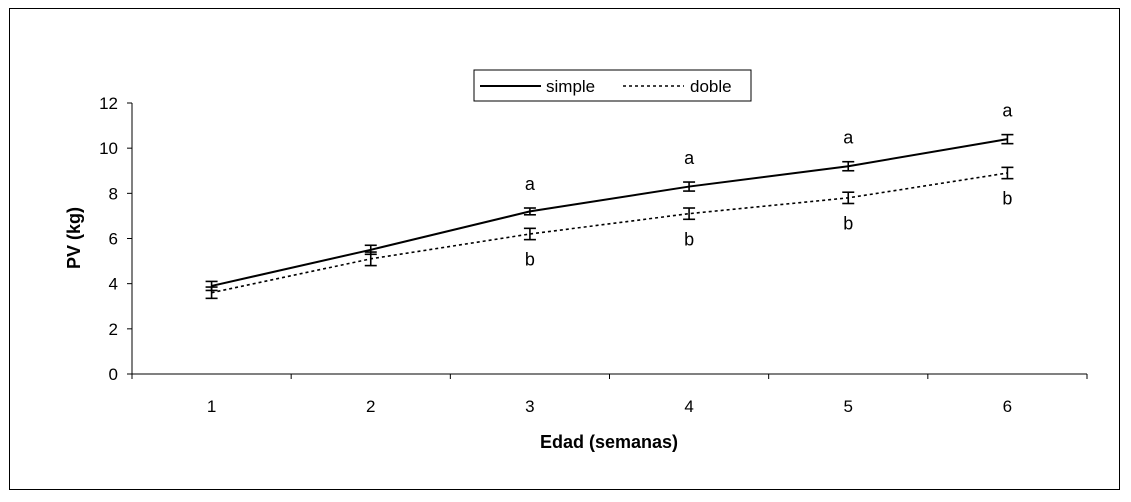 This screenshot has height=502, width=1131. I want to click on y-tick-label: 0, so click(113, 374).